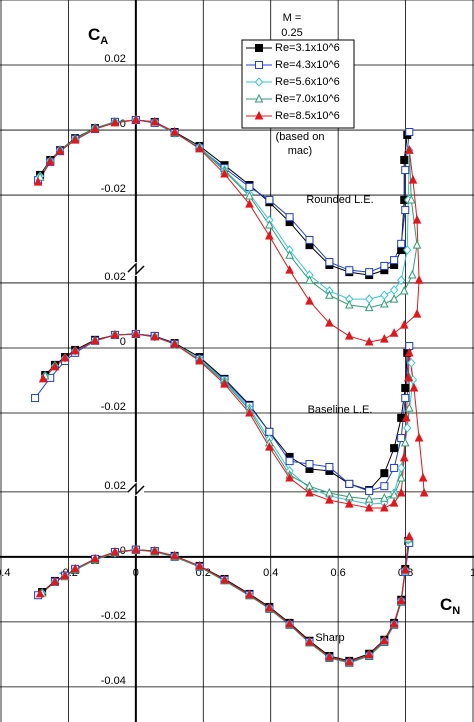 This screenshot has height=722, width=474. Describe the element at coordinates (123, 342) in the screenshot. I see `y-tick-label: 0` at that location.